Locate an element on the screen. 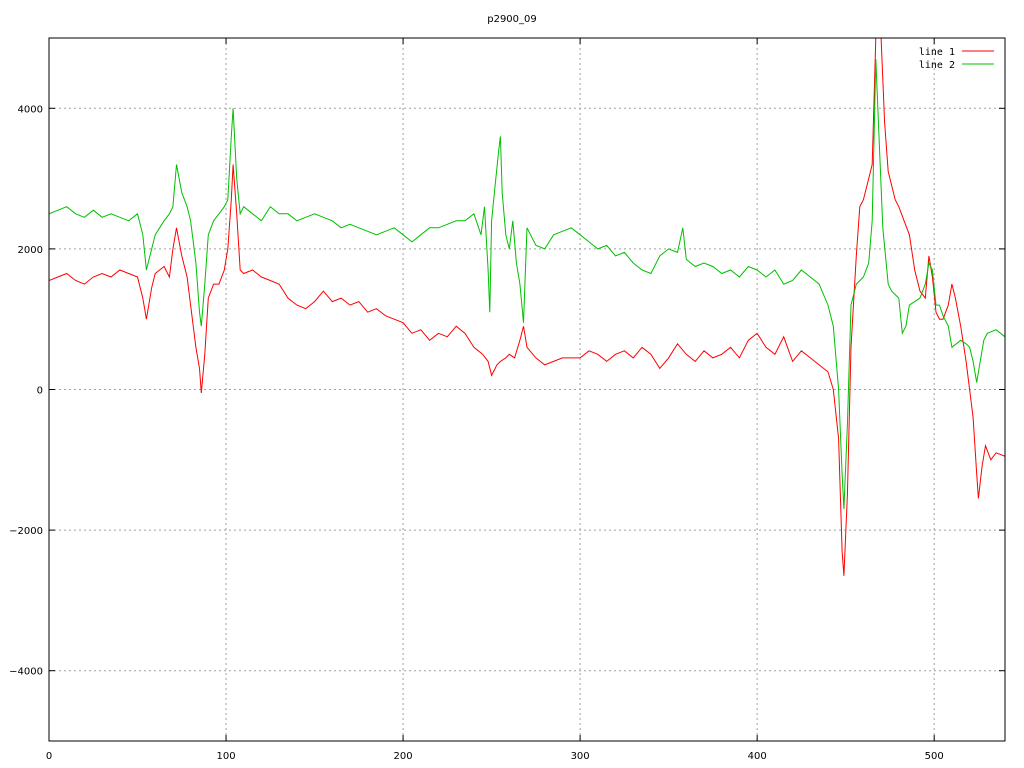 The width and height of the screenshot is (1024, 768). legend: line 1 line 2 is located at coordinates (956, 59).